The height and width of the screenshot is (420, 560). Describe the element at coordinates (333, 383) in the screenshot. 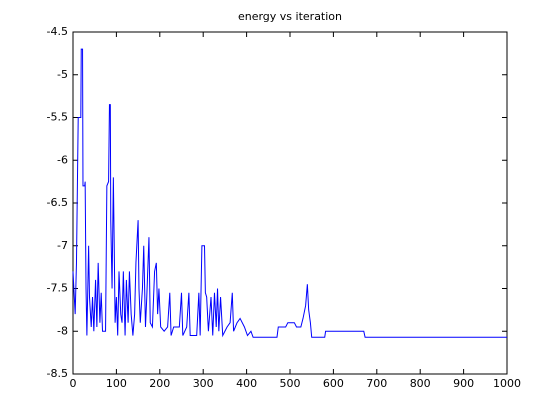

I see `x-tick-label: 600` at that location.